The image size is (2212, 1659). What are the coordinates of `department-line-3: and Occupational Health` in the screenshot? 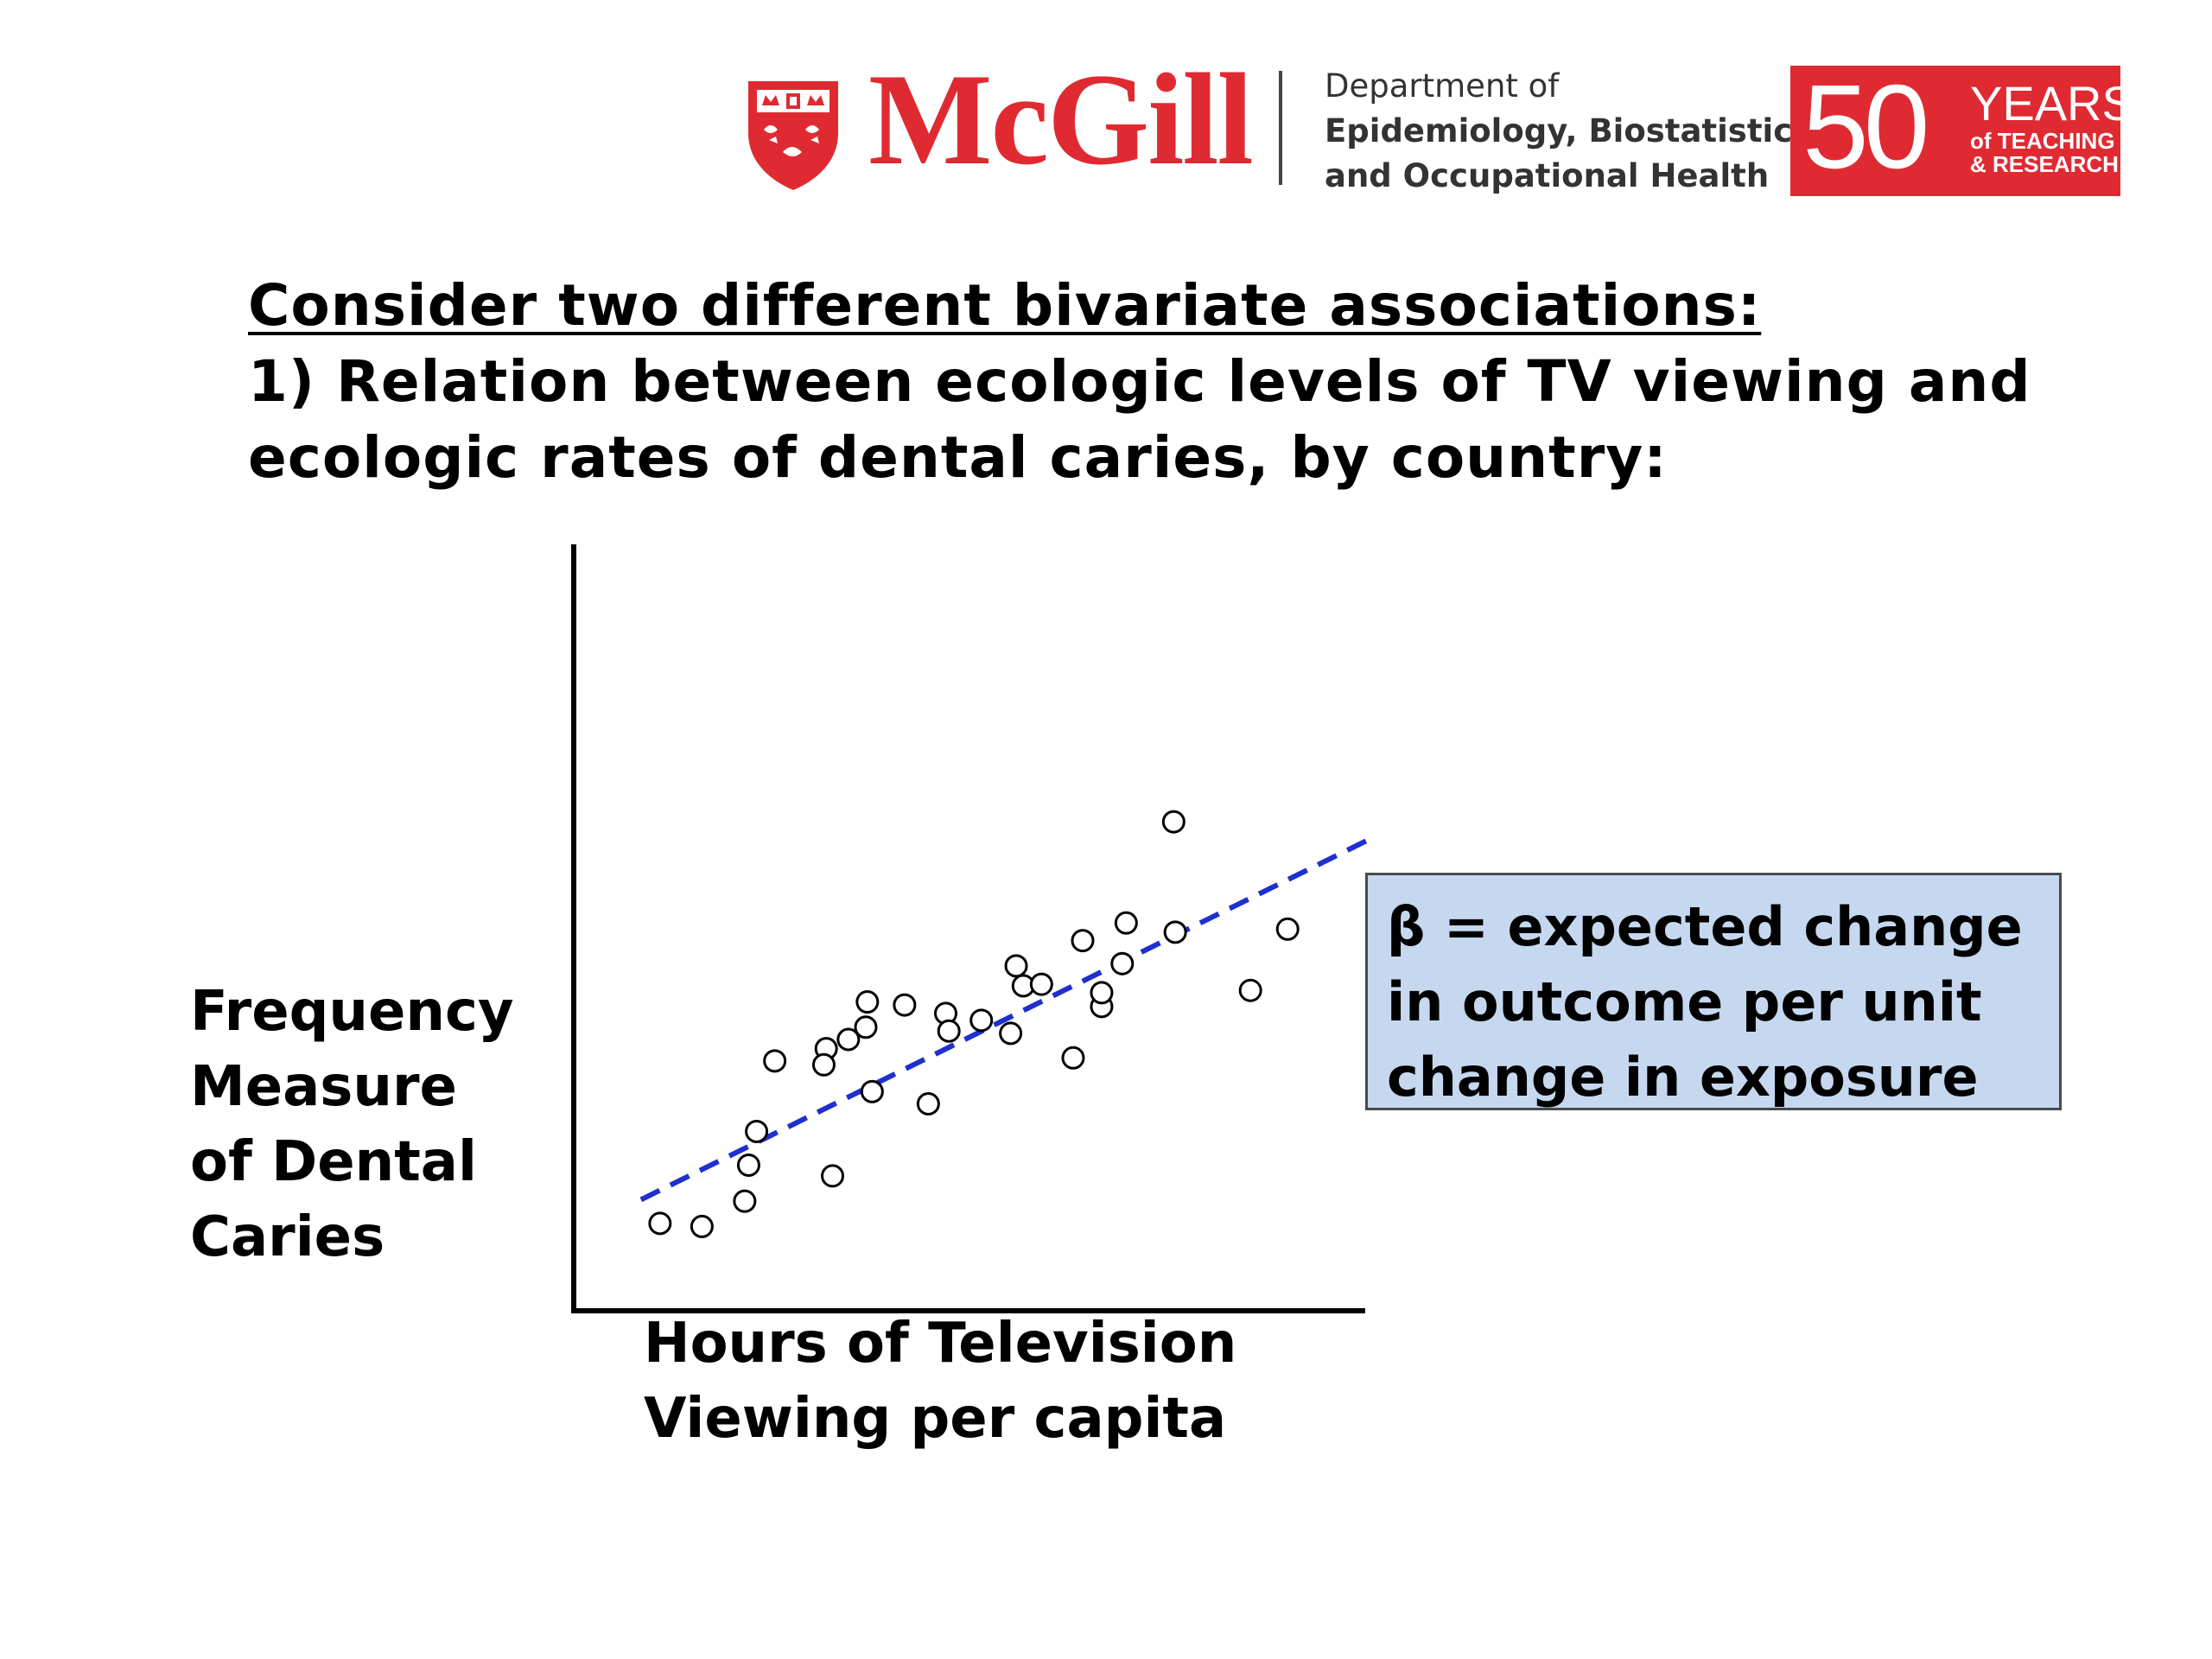 It's located at (1547, 175).